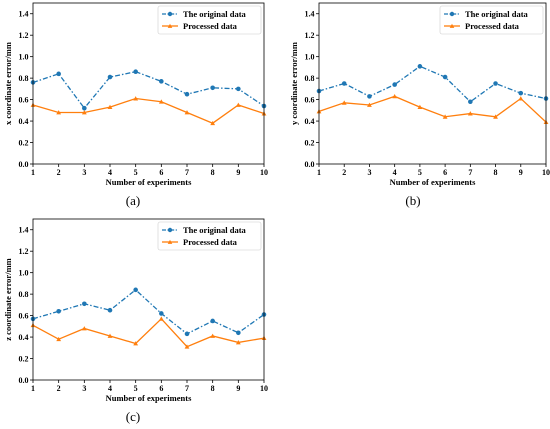  Describe the element at coordinates (24, 294) in the screenshot. I see `y-tick-label: 0.8` at that location.